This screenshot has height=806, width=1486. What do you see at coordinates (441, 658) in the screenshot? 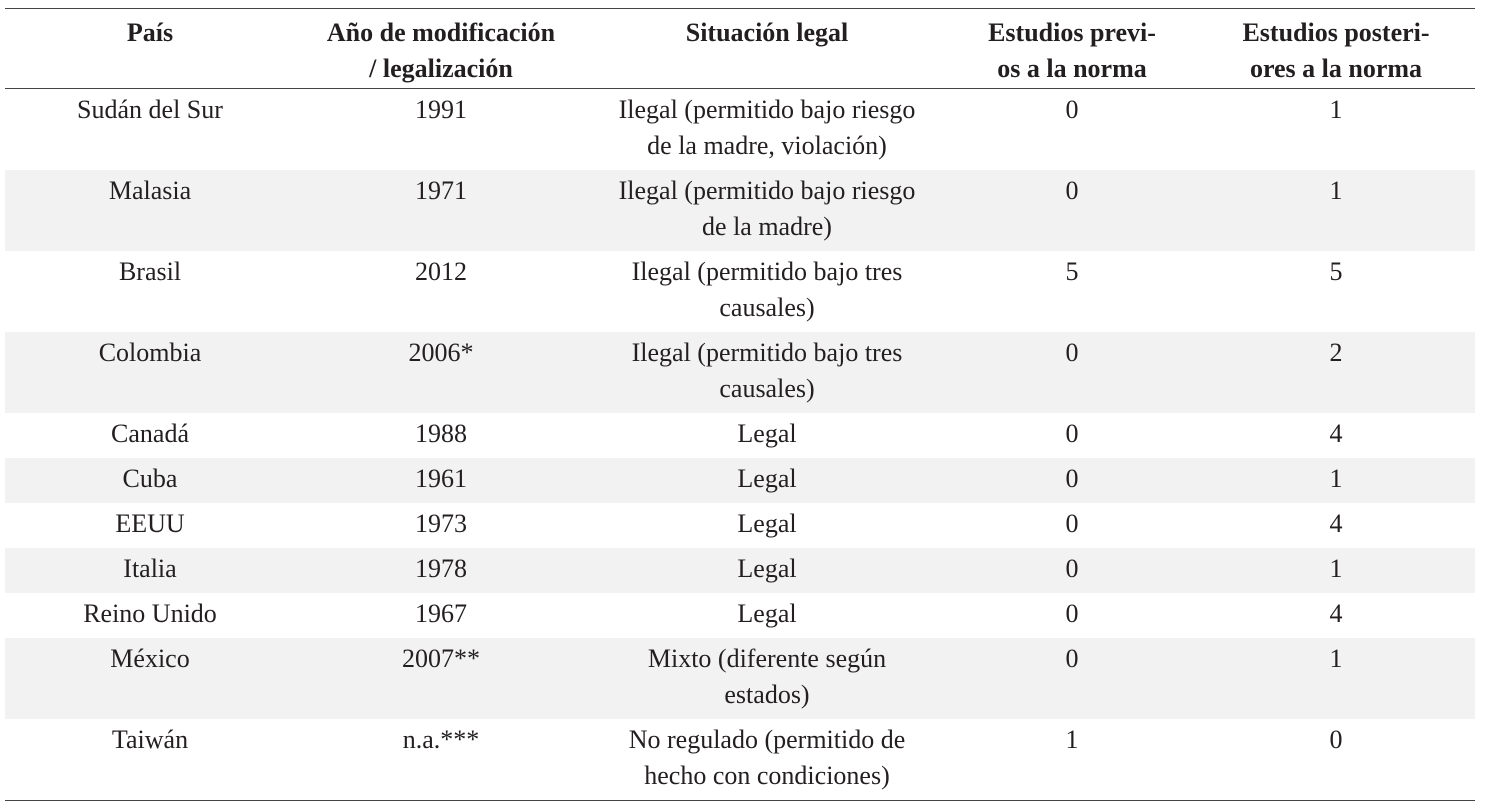
I see `cell-anio: 2007**` at bounding box center [441, 658].